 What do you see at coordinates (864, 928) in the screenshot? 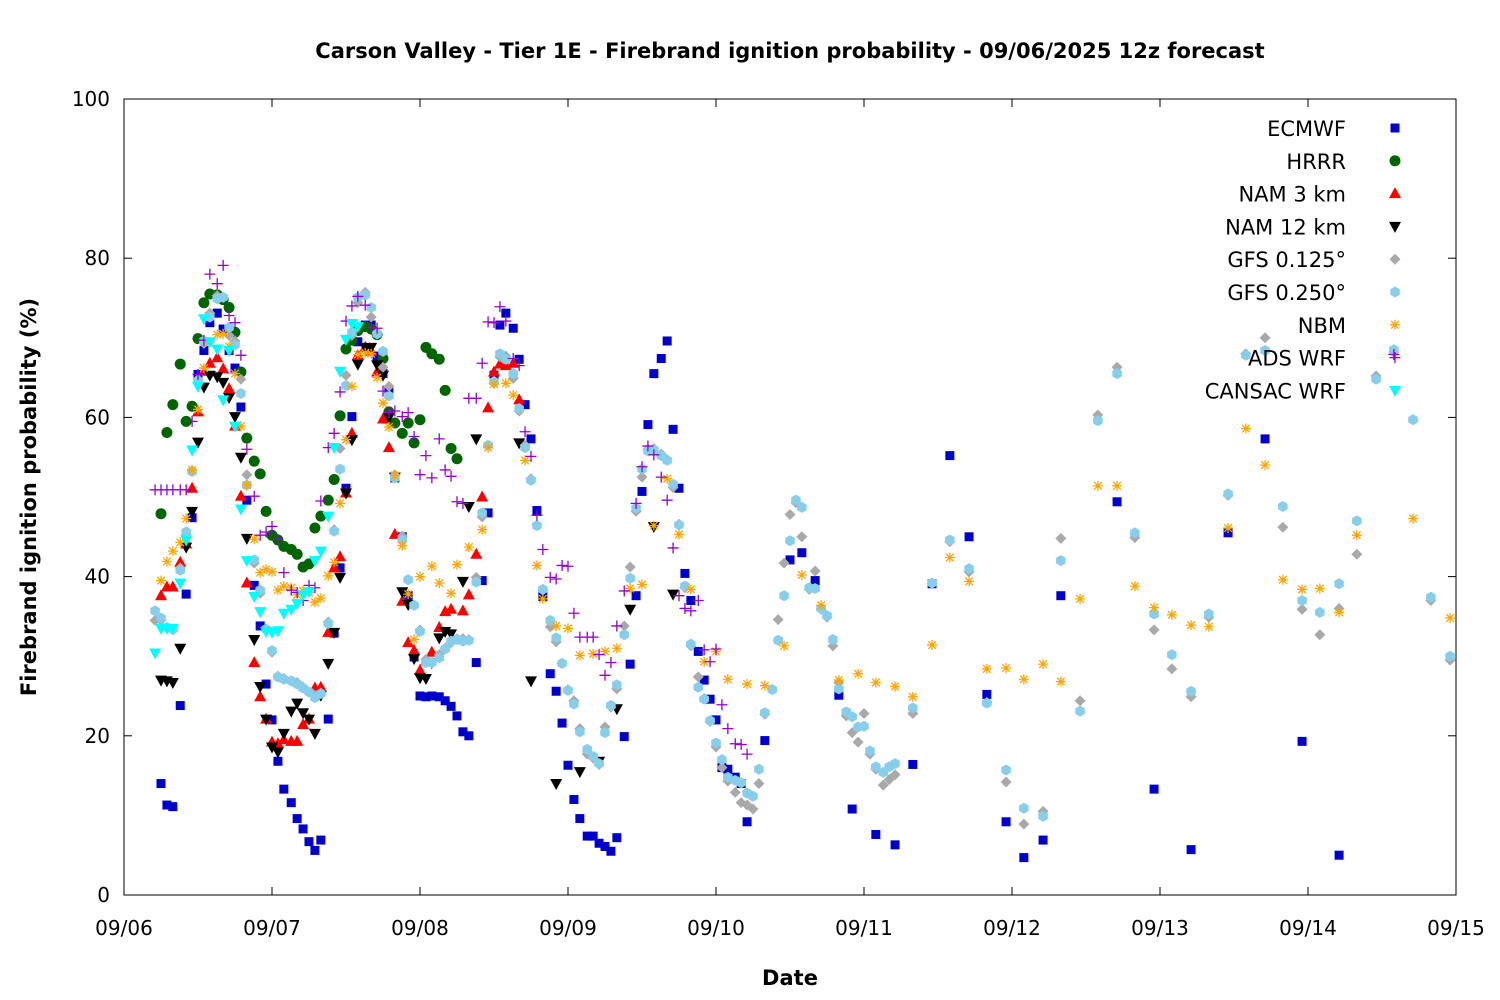
I see `x-tick-label: 09/11` at bounding box center [864, 928].